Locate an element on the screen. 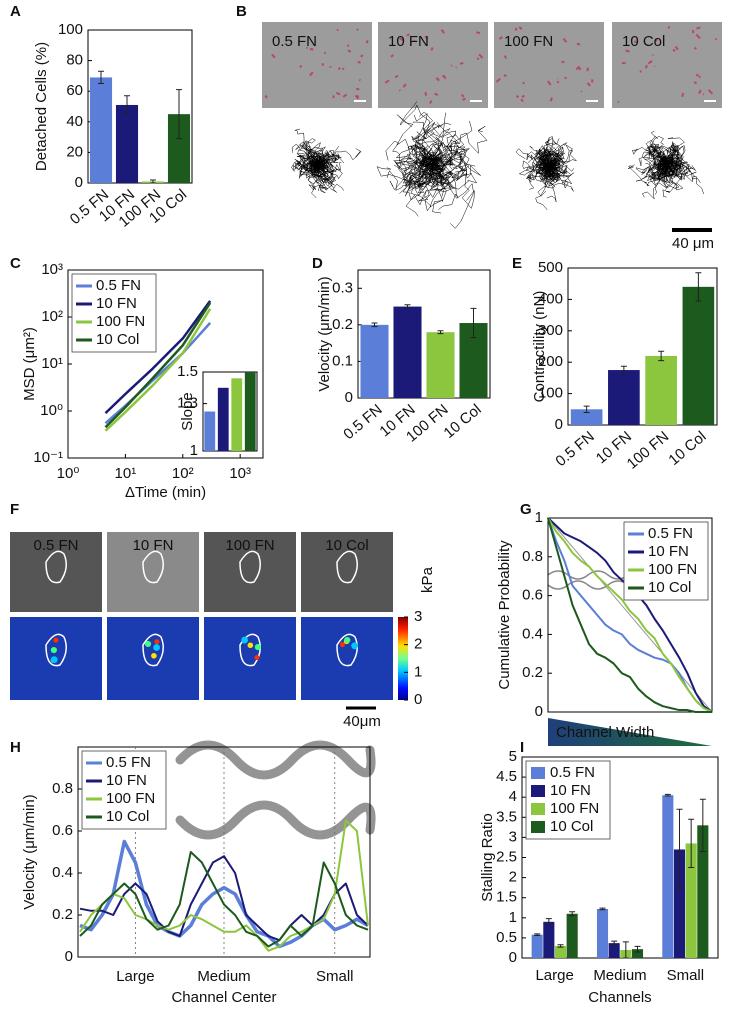  y-axis-label: MSD (μm²) is located at coordinates (29, 364).